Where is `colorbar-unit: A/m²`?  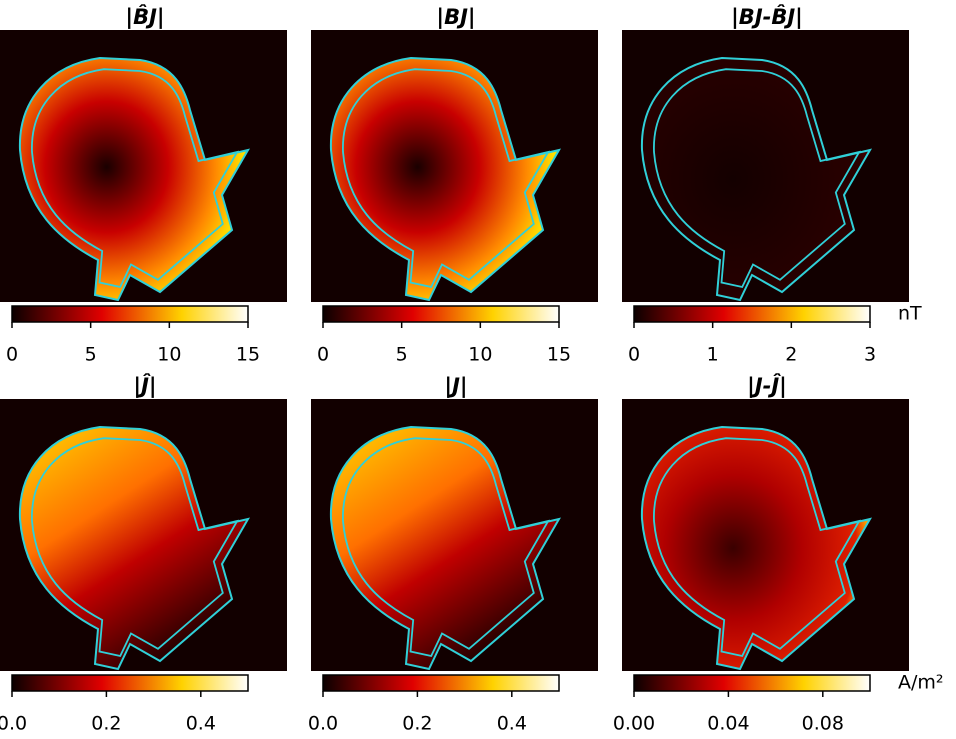
colorbar-unit: A/m² is located at coordinates (921, 683).